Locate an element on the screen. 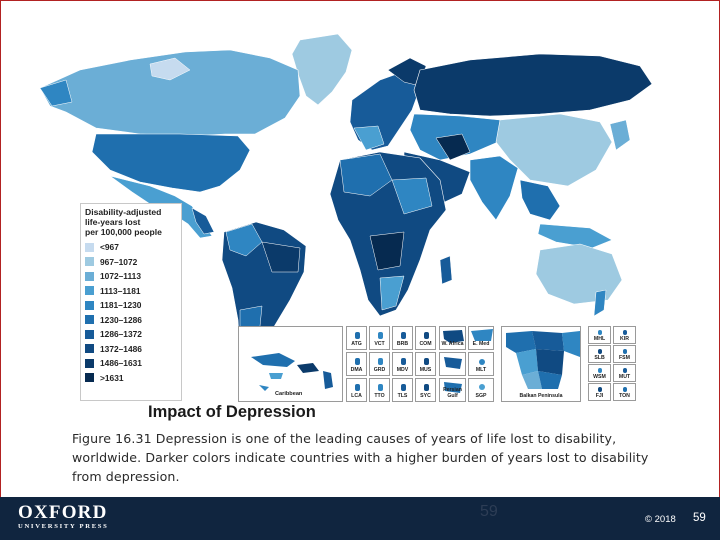 The width and height of the screenshot is (720, 540). country-code: MDV is located at coordinates (402, 370).